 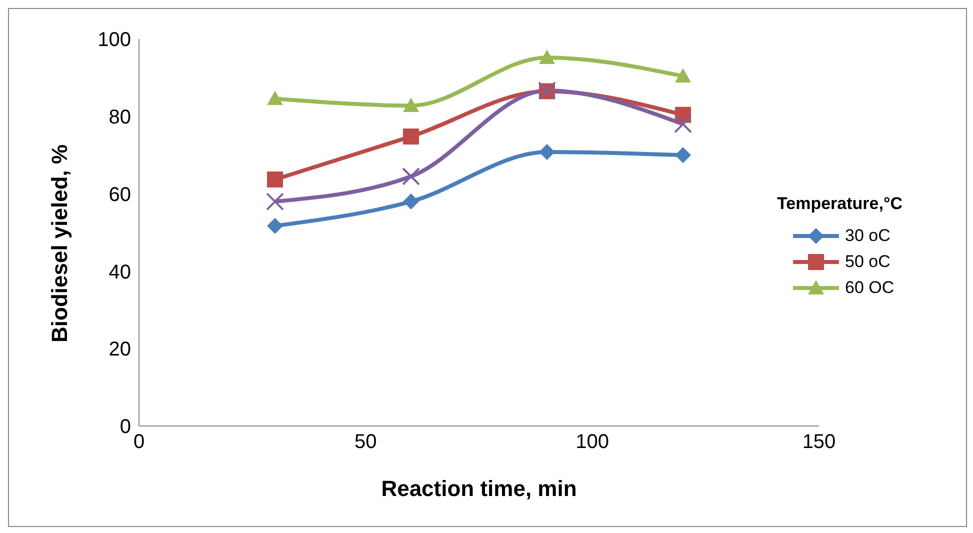 What do you see at coordinates (840, 204) in the screenshot?
I see `legend-title: Temperature,°C` at bounding box center [840, 204].